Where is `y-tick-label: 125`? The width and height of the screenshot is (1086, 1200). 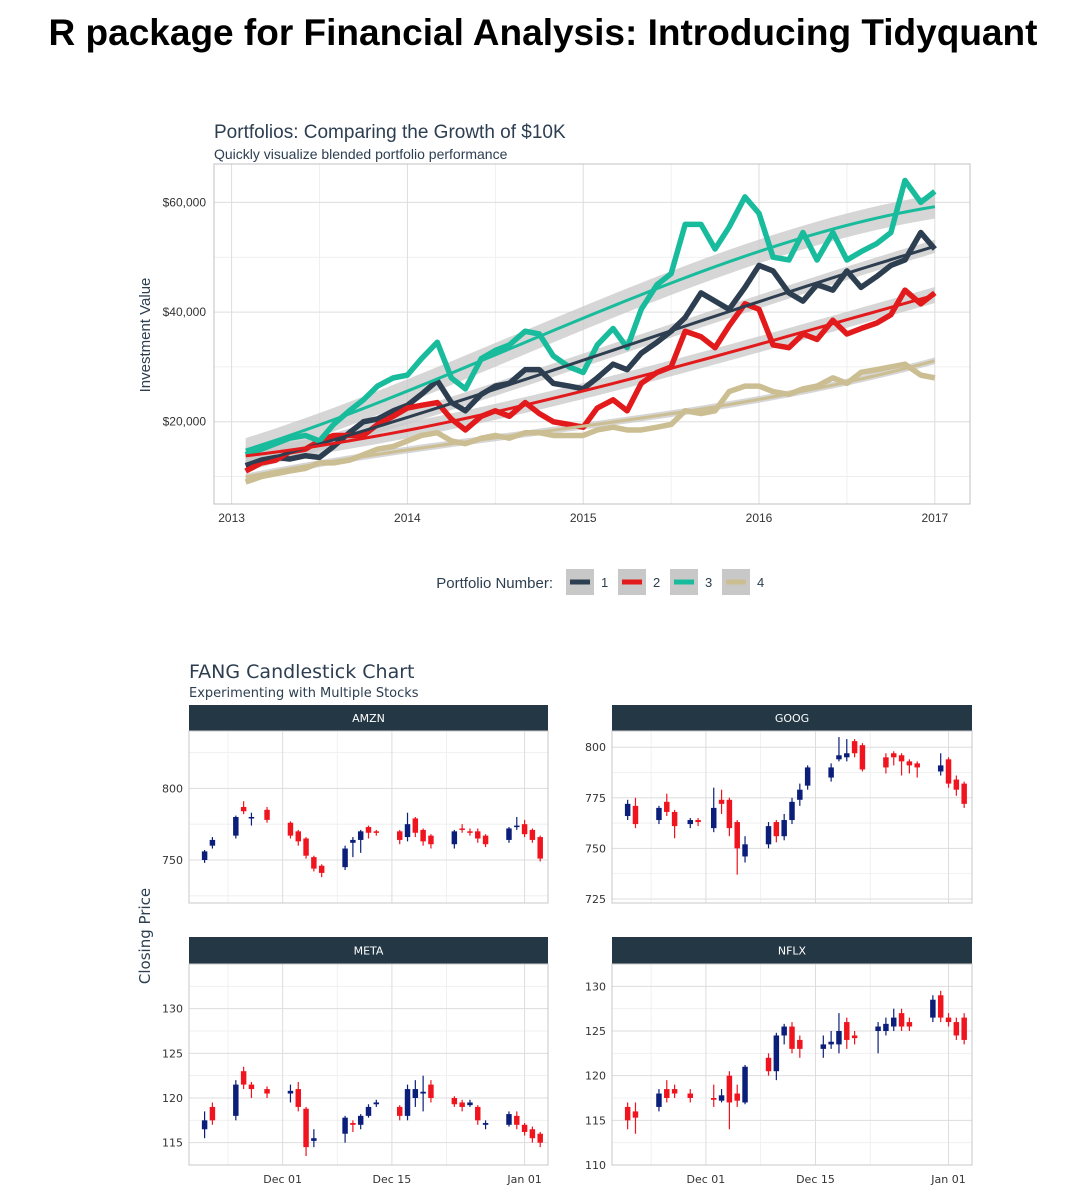 y-tick-label: 125 is located at coordinates (172, 1053).